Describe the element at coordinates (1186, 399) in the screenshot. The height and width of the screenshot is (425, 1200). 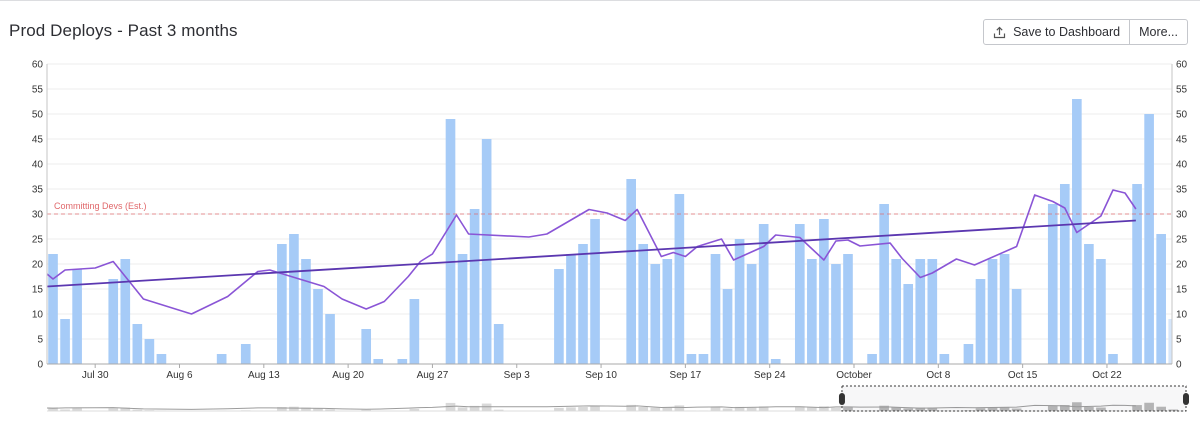
I see `navigator-handle-right` at that location.